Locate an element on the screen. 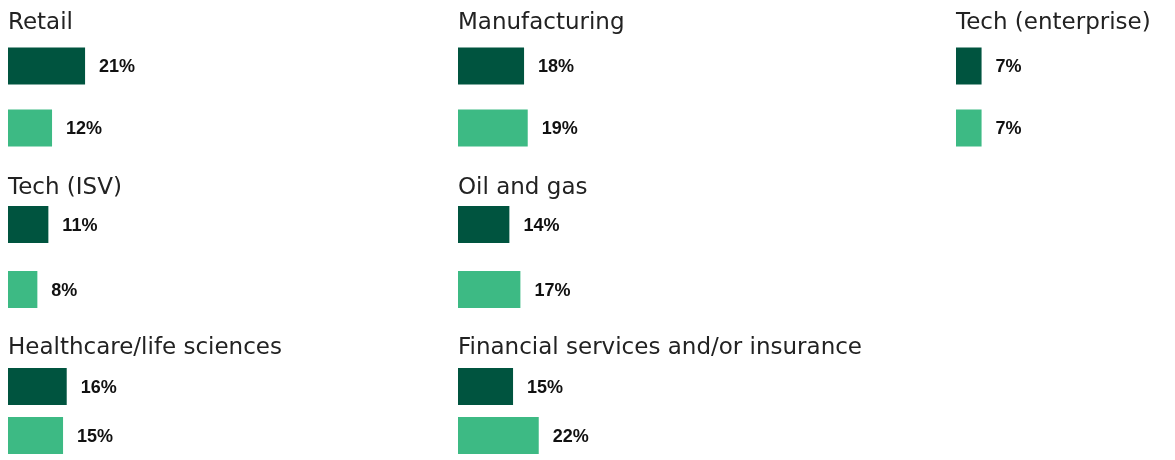 The height and width of the screenshot is (460, 1175). chart-title: Retail is located at coordinates (40, 20).